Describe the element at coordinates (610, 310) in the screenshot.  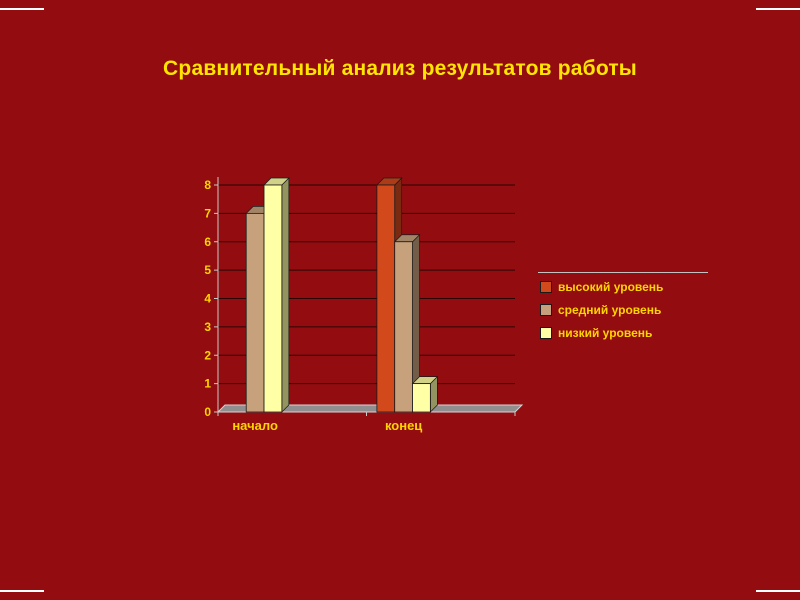
I see `legend-label-medium: средний уровень` at that location.